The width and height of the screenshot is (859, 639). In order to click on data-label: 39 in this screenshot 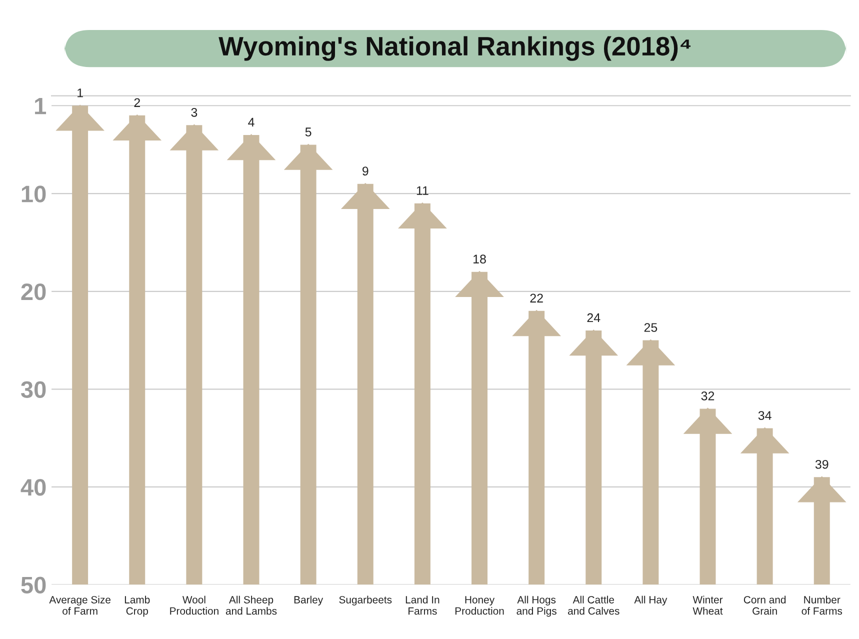, I will do `click(821, 464)`.